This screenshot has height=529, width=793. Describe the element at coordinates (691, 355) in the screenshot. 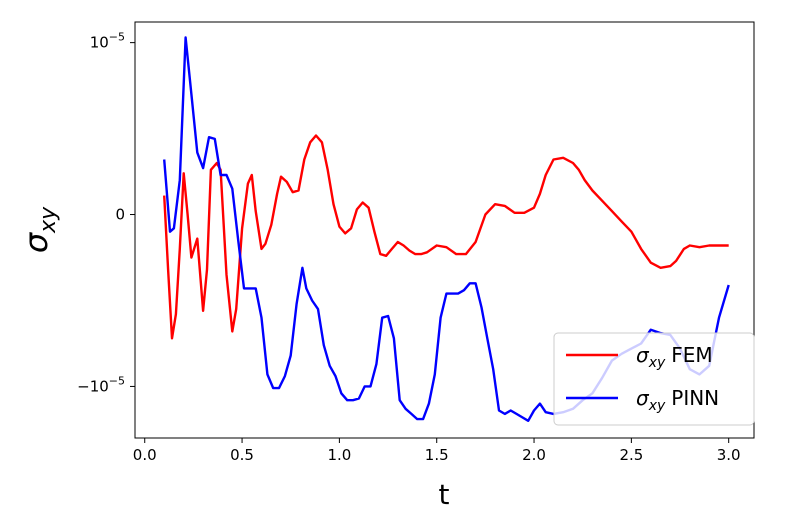

I see `legend-fem-suffix: FEM` at that location.